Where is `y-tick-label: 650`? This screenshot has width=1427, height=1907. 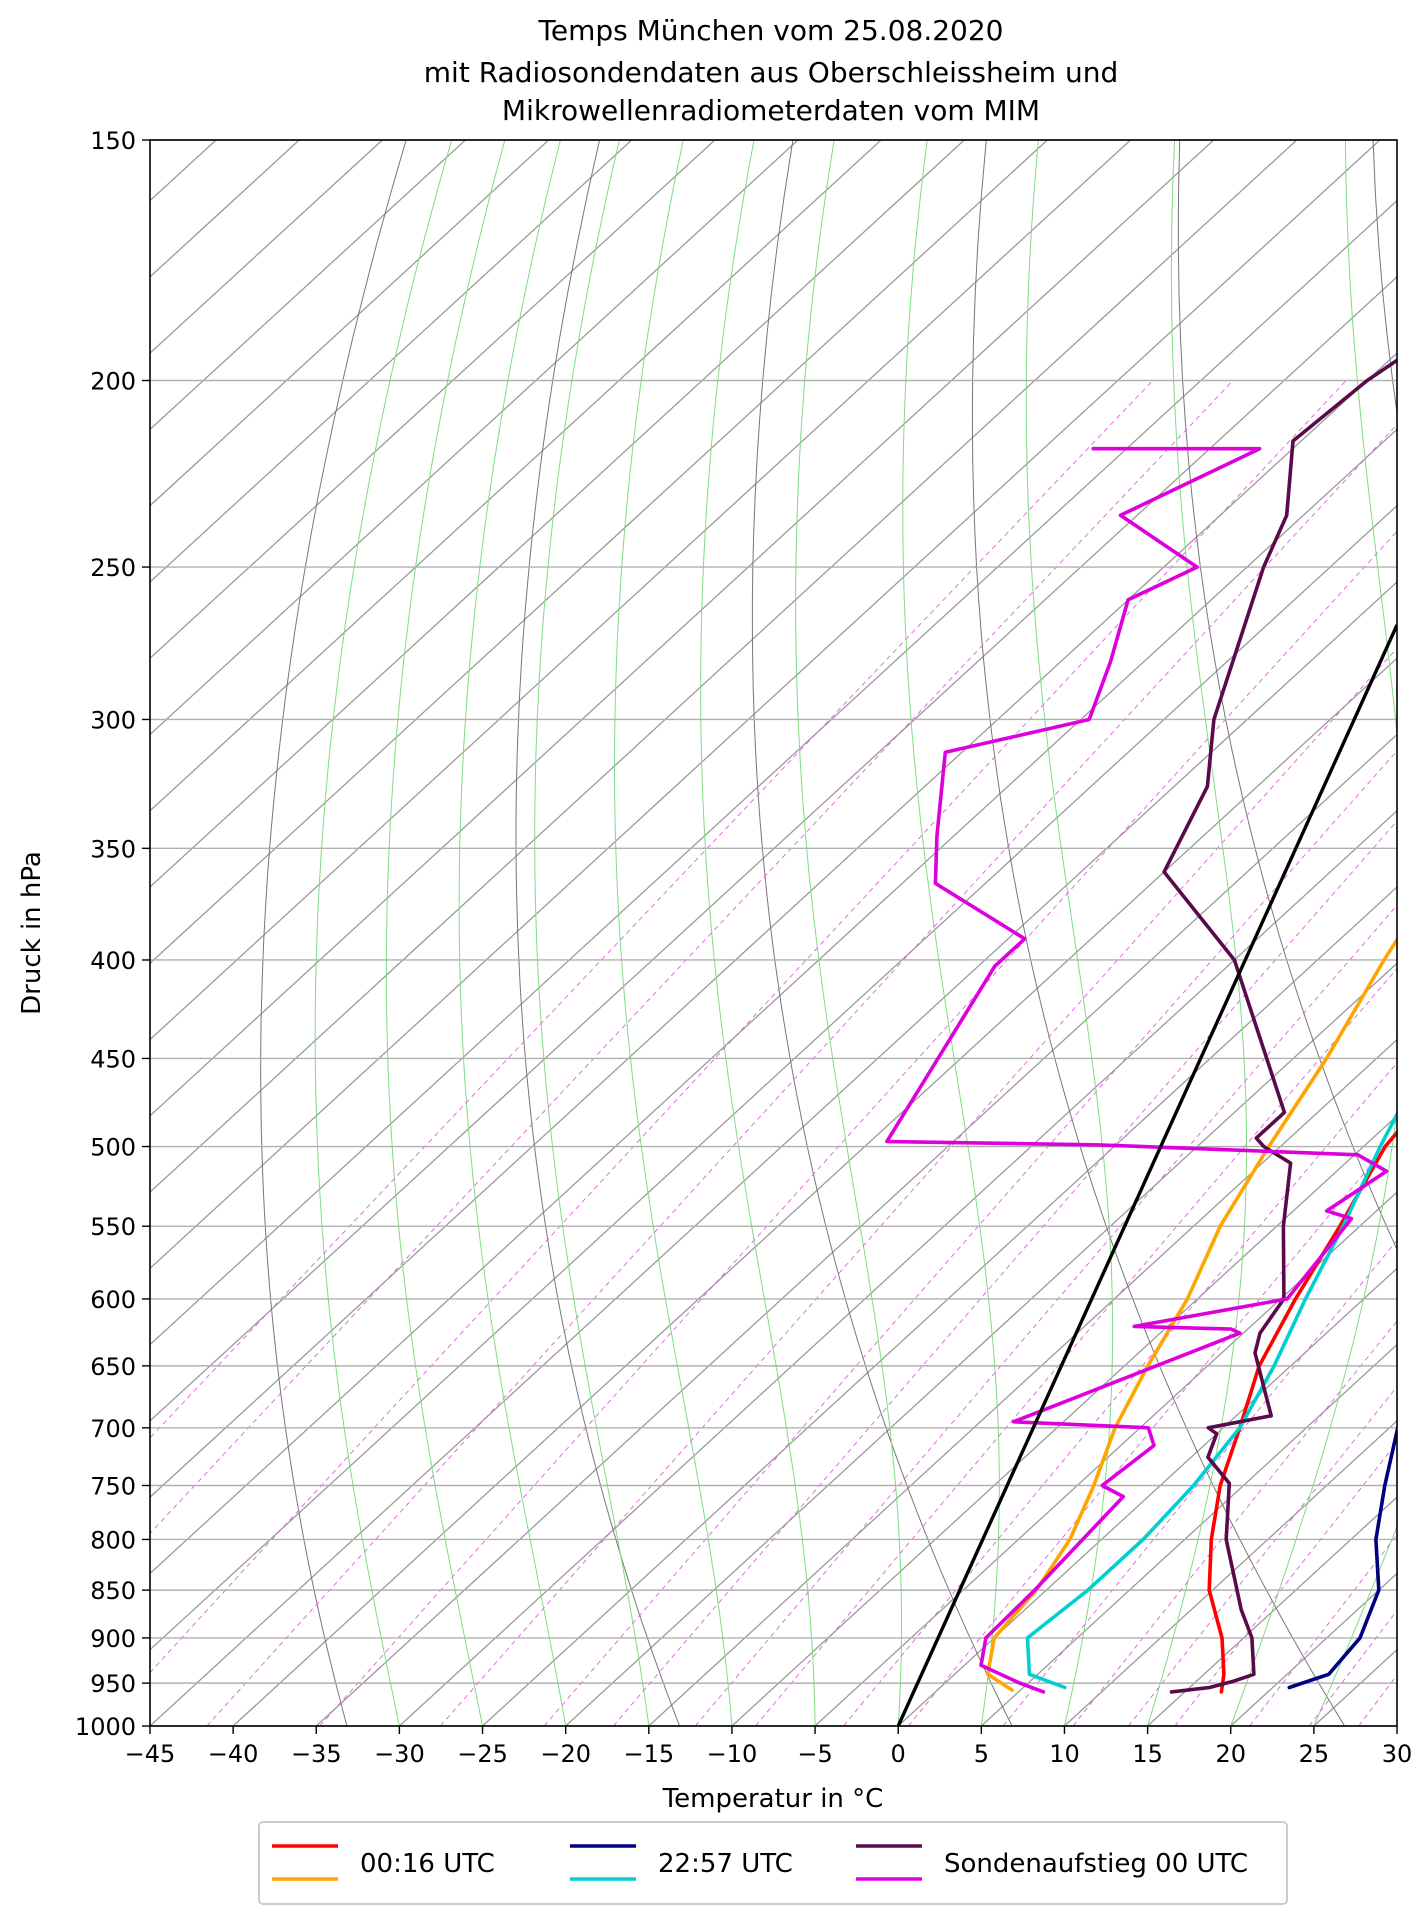 y-tick-label: 650 is located at coordinates (113, 1367).